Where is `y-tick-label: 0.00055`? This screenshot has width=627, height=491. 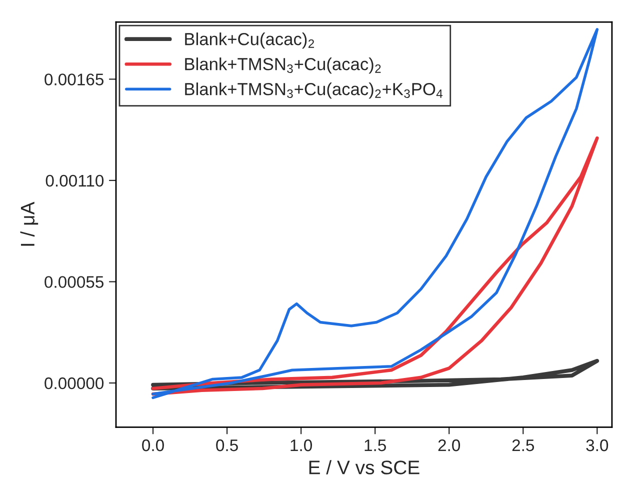
y-tick-label: 0.00055 is located at coordinates (74, 282).